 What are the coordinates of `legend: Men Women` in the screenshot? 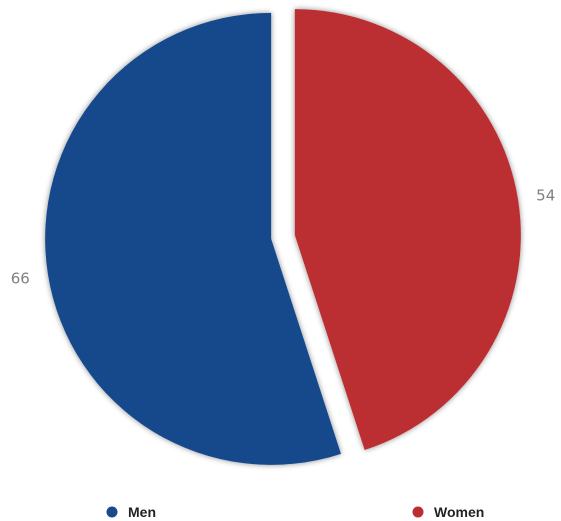 It's located at (295, 512).